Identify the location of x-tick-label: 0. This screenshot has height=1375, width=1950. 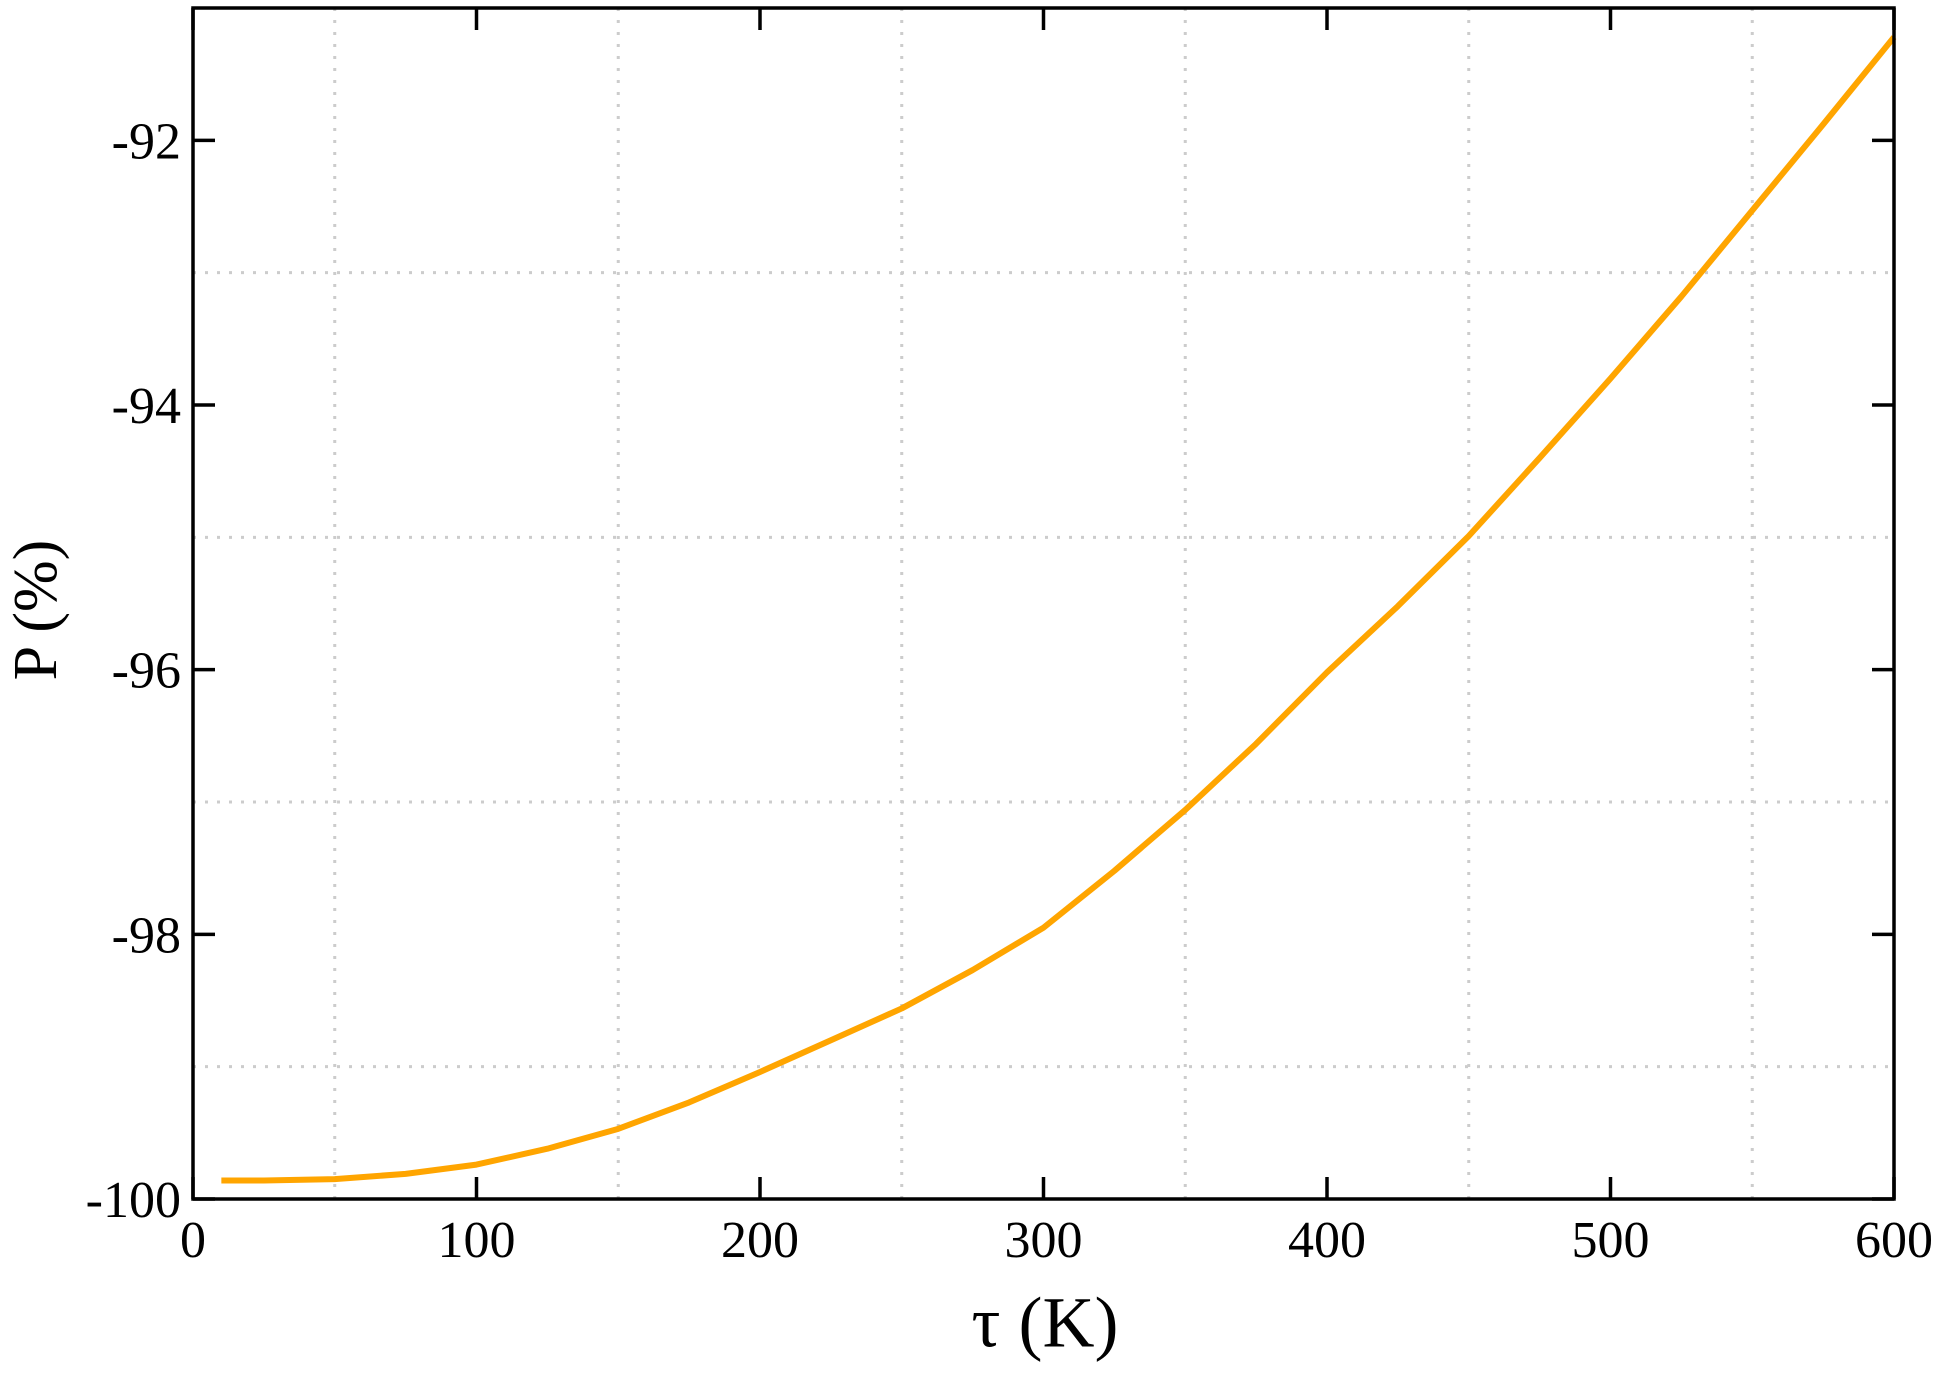
(193, 1240).